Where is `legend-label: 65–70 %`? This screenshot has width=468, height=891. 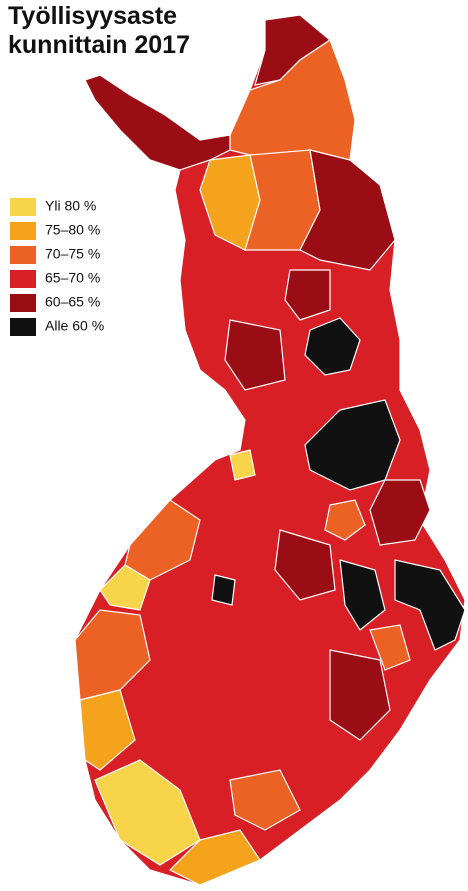
legend-label: 65–70 % is located at coordinates (72, 278).